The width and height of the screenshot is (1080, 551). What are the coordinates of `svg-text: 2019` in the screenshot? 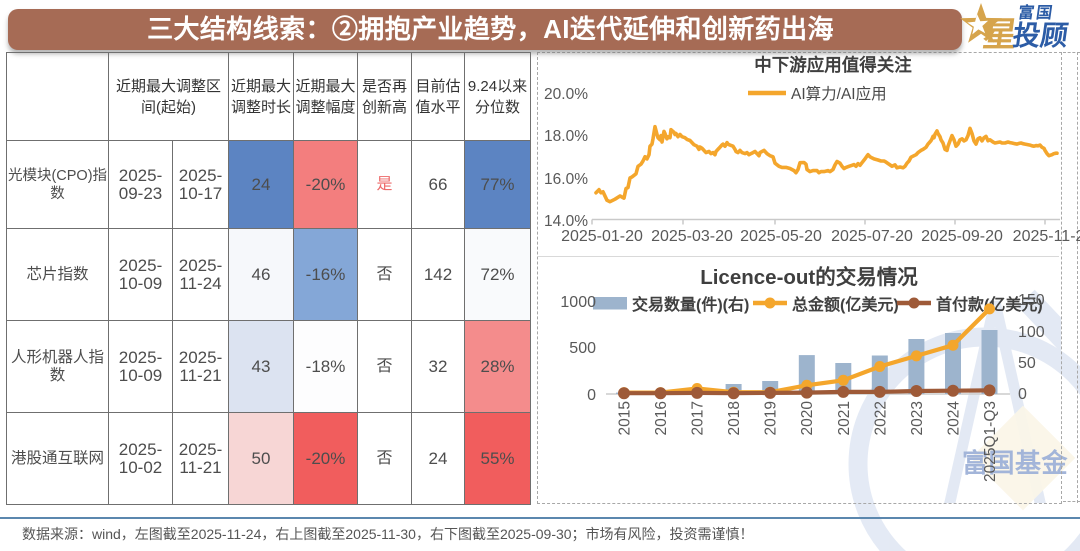 It's located at (771, 418).